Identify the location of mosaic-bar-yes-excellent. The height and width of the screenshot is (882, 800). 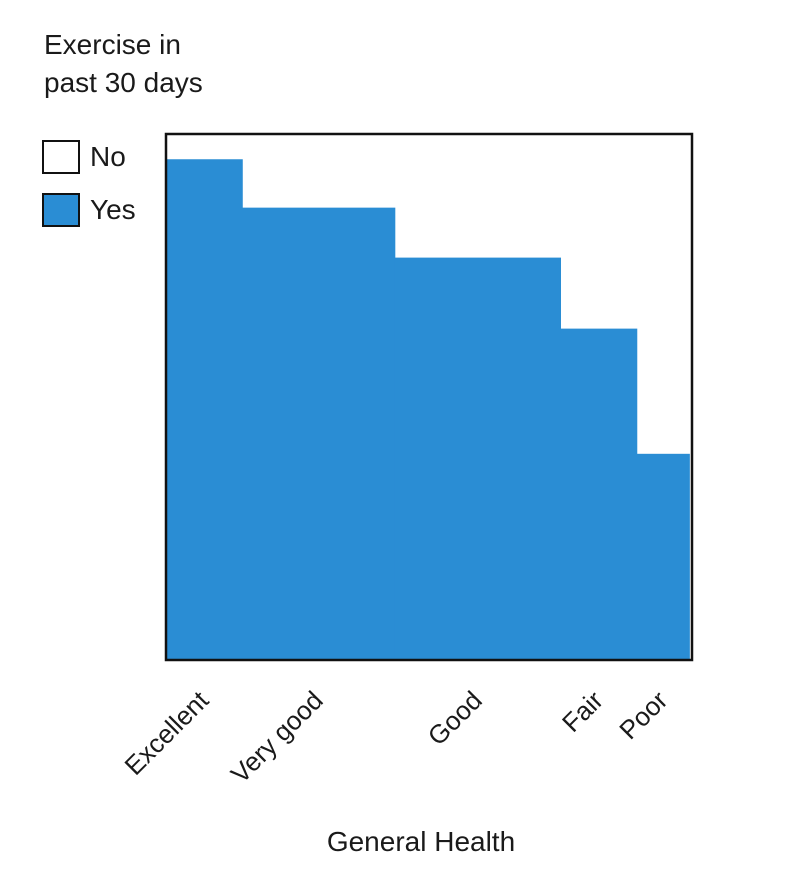
(204, 410).